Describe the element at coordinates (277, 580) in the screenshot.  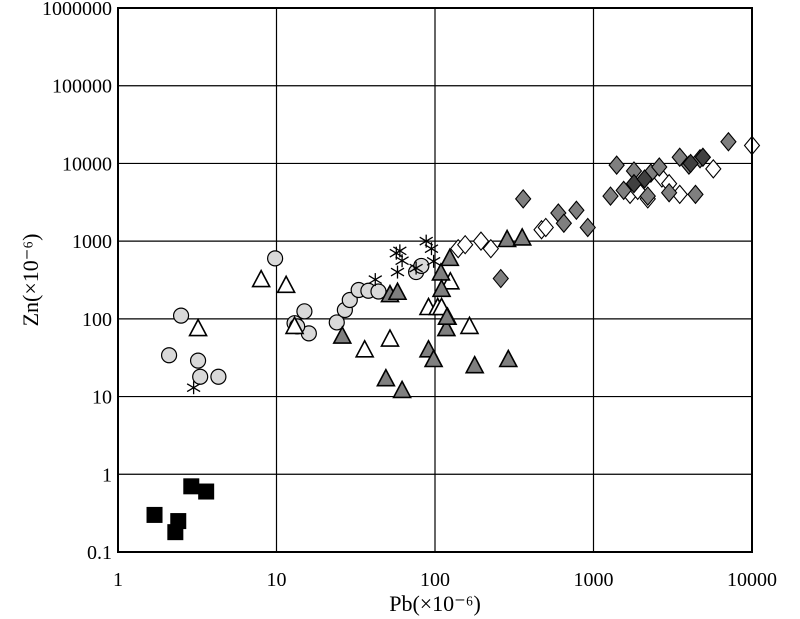
I see `x-tick-label: 10` at that location.